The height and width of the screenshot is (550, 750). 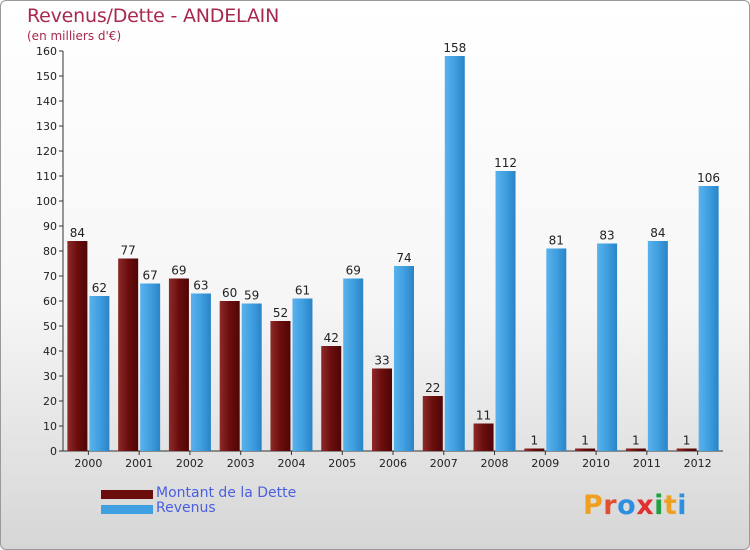 I want to click on logo-letter: o, so click(x=627, y=505).